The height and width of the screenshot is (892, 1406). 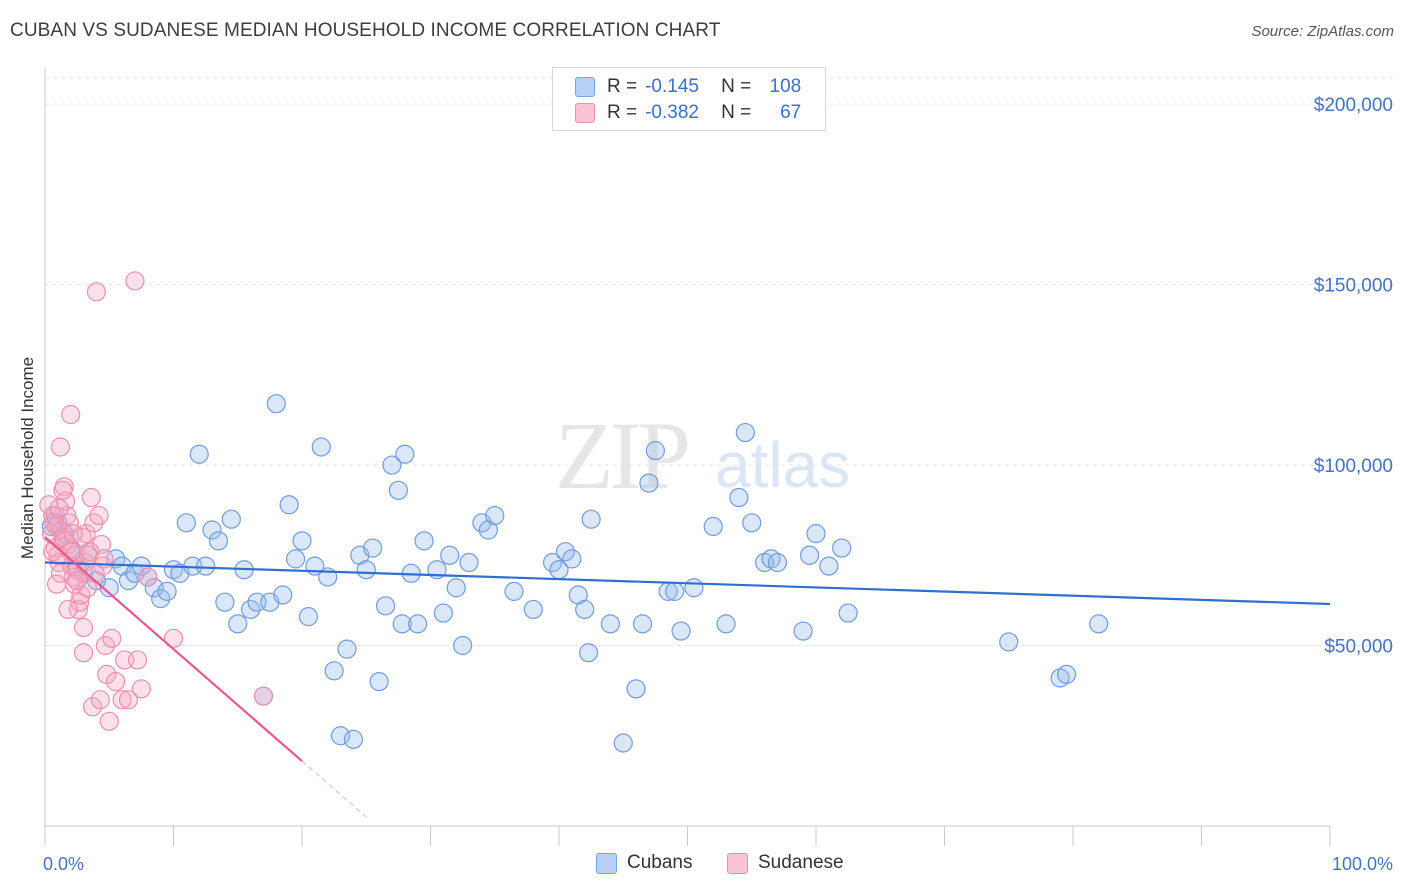 I want to click on bottom-legend-cubans: Cubans, so click(x=644, y=863).